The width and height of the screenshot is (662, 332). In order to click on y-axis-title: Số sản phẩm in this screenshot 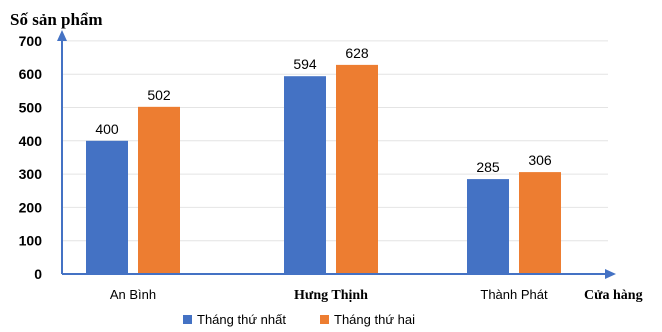, I will do `click(56, 19)`.